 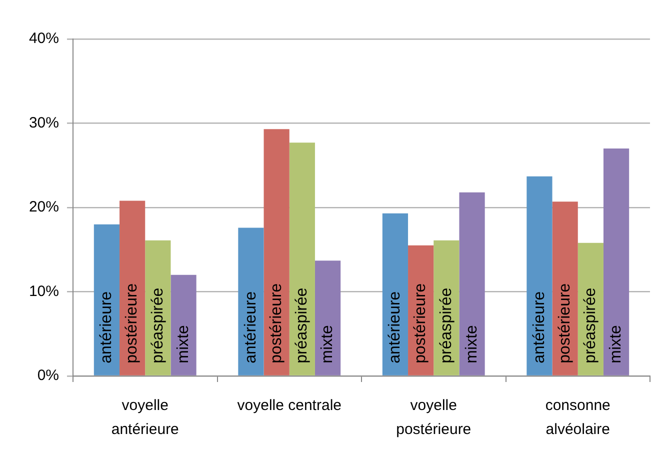 I want to click on y-tick-label: 10%, so click(x=43, y=291).